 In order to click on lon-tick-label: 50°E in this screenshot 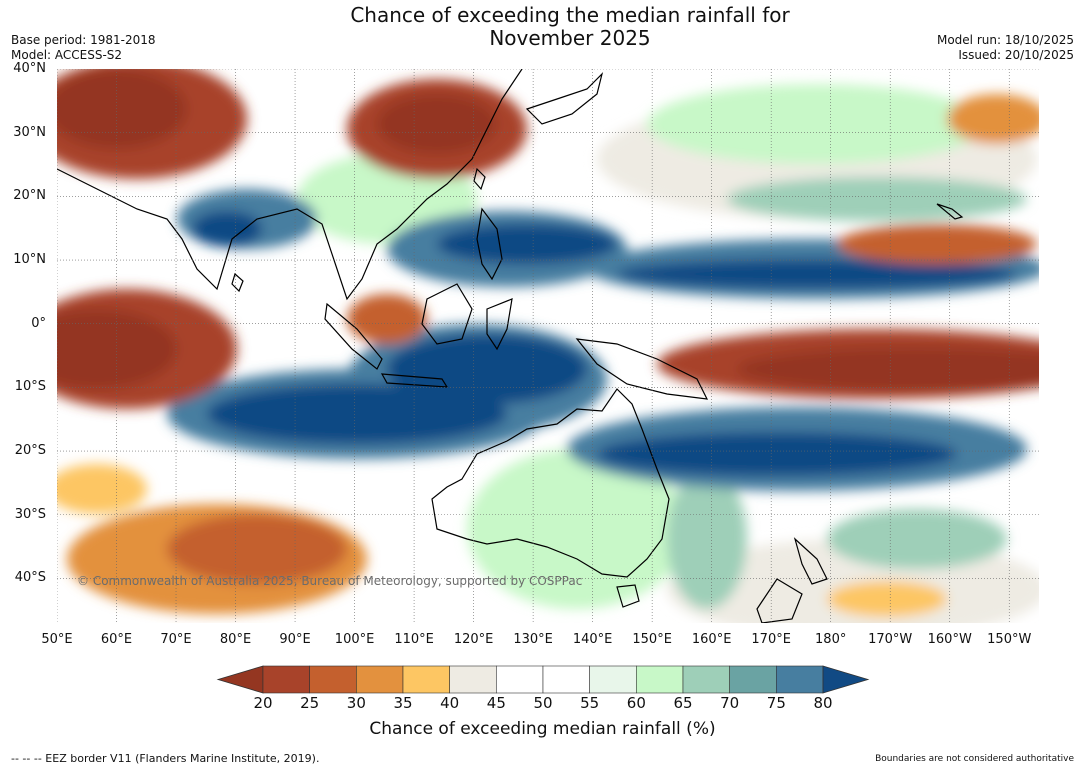, I will do `click(57, 639)`.